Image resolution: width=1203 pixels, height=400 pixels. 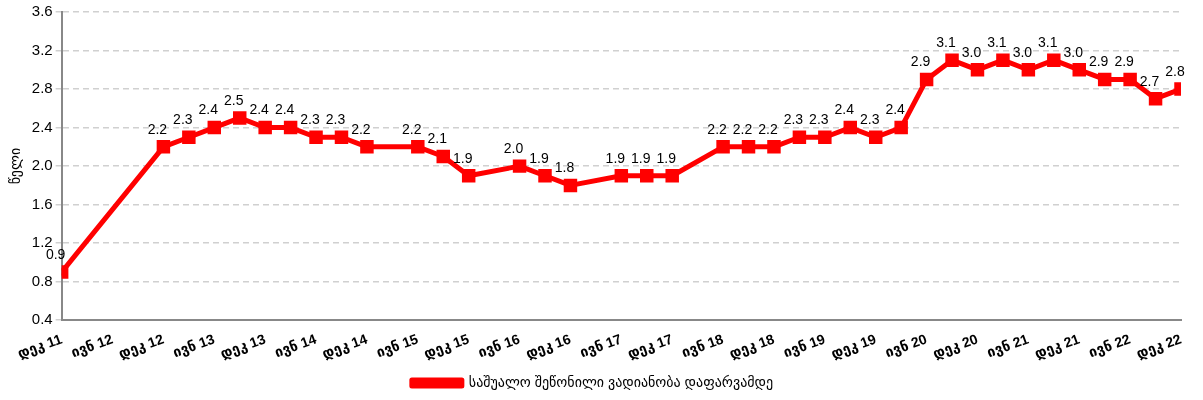 What do you see at coordinates (621, 381) in the screenshot?
I see `legend-label: საშუალო შეწონილი ვადიანობა დაფარვამდე` at bounding box center [621, 381].